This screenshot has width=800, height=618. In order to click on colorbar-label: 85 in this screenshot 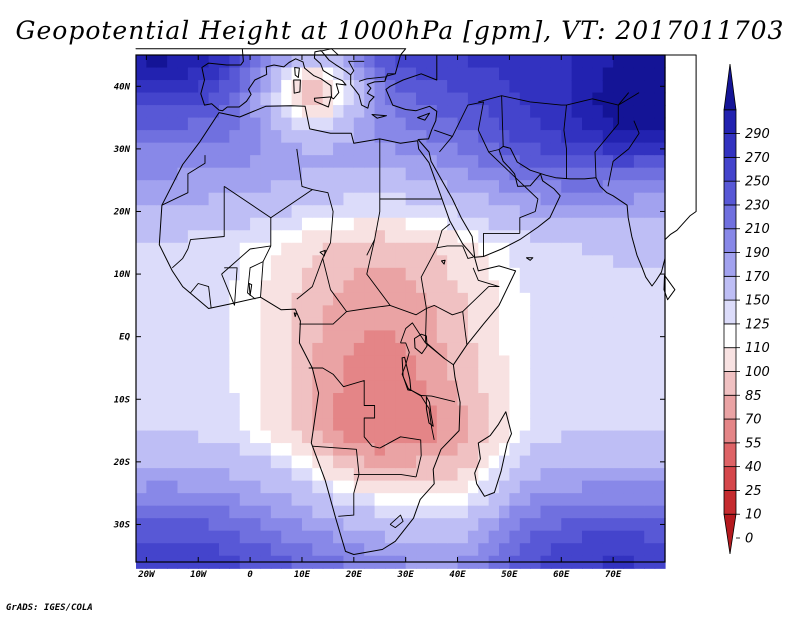, I will do `click(753, 396)`.